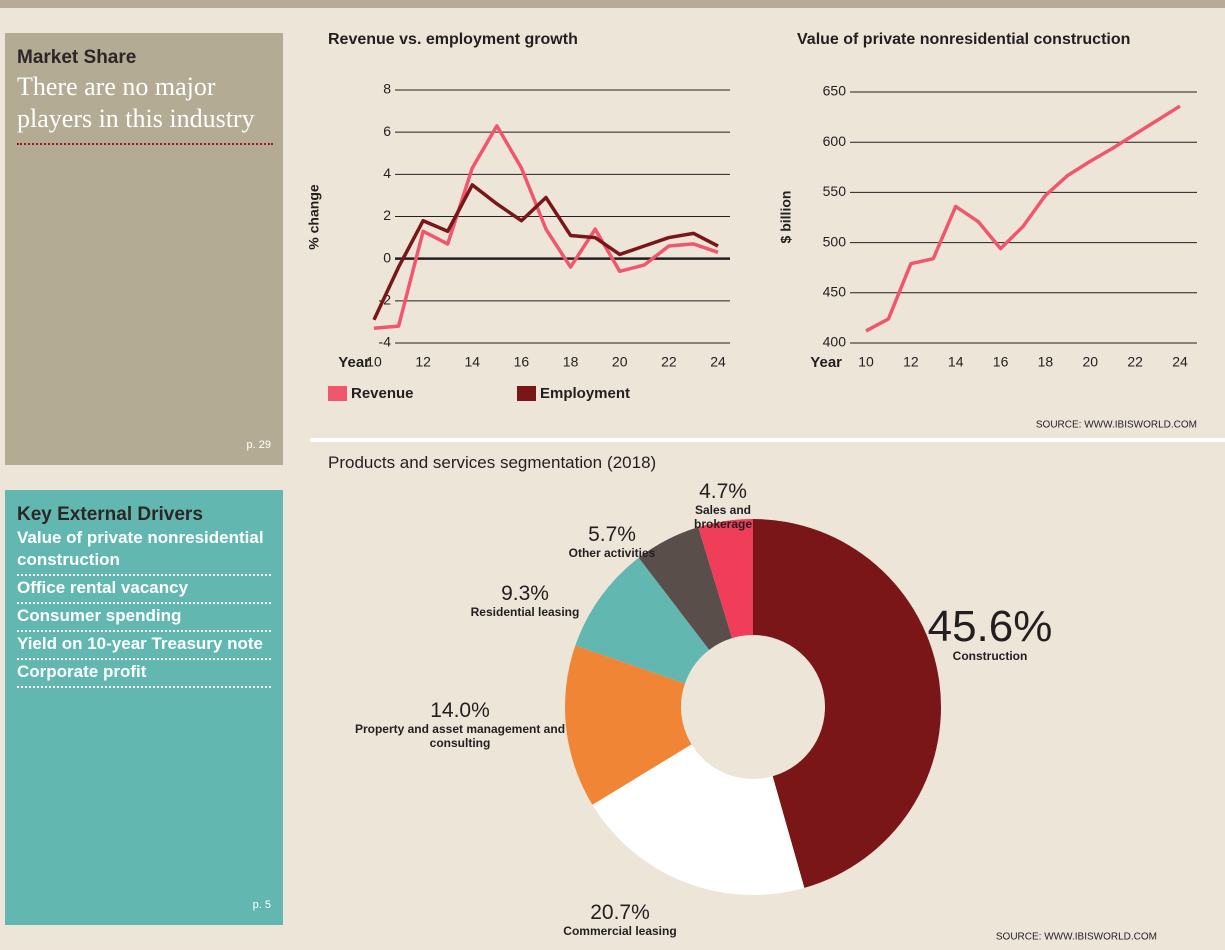 This screenshot has width=1225, height=950. What do you see at coordinates (453, 39) in the screenshot?
I see `chart-title: Revenue vs. employment growth` at bounding box center [453, 39].